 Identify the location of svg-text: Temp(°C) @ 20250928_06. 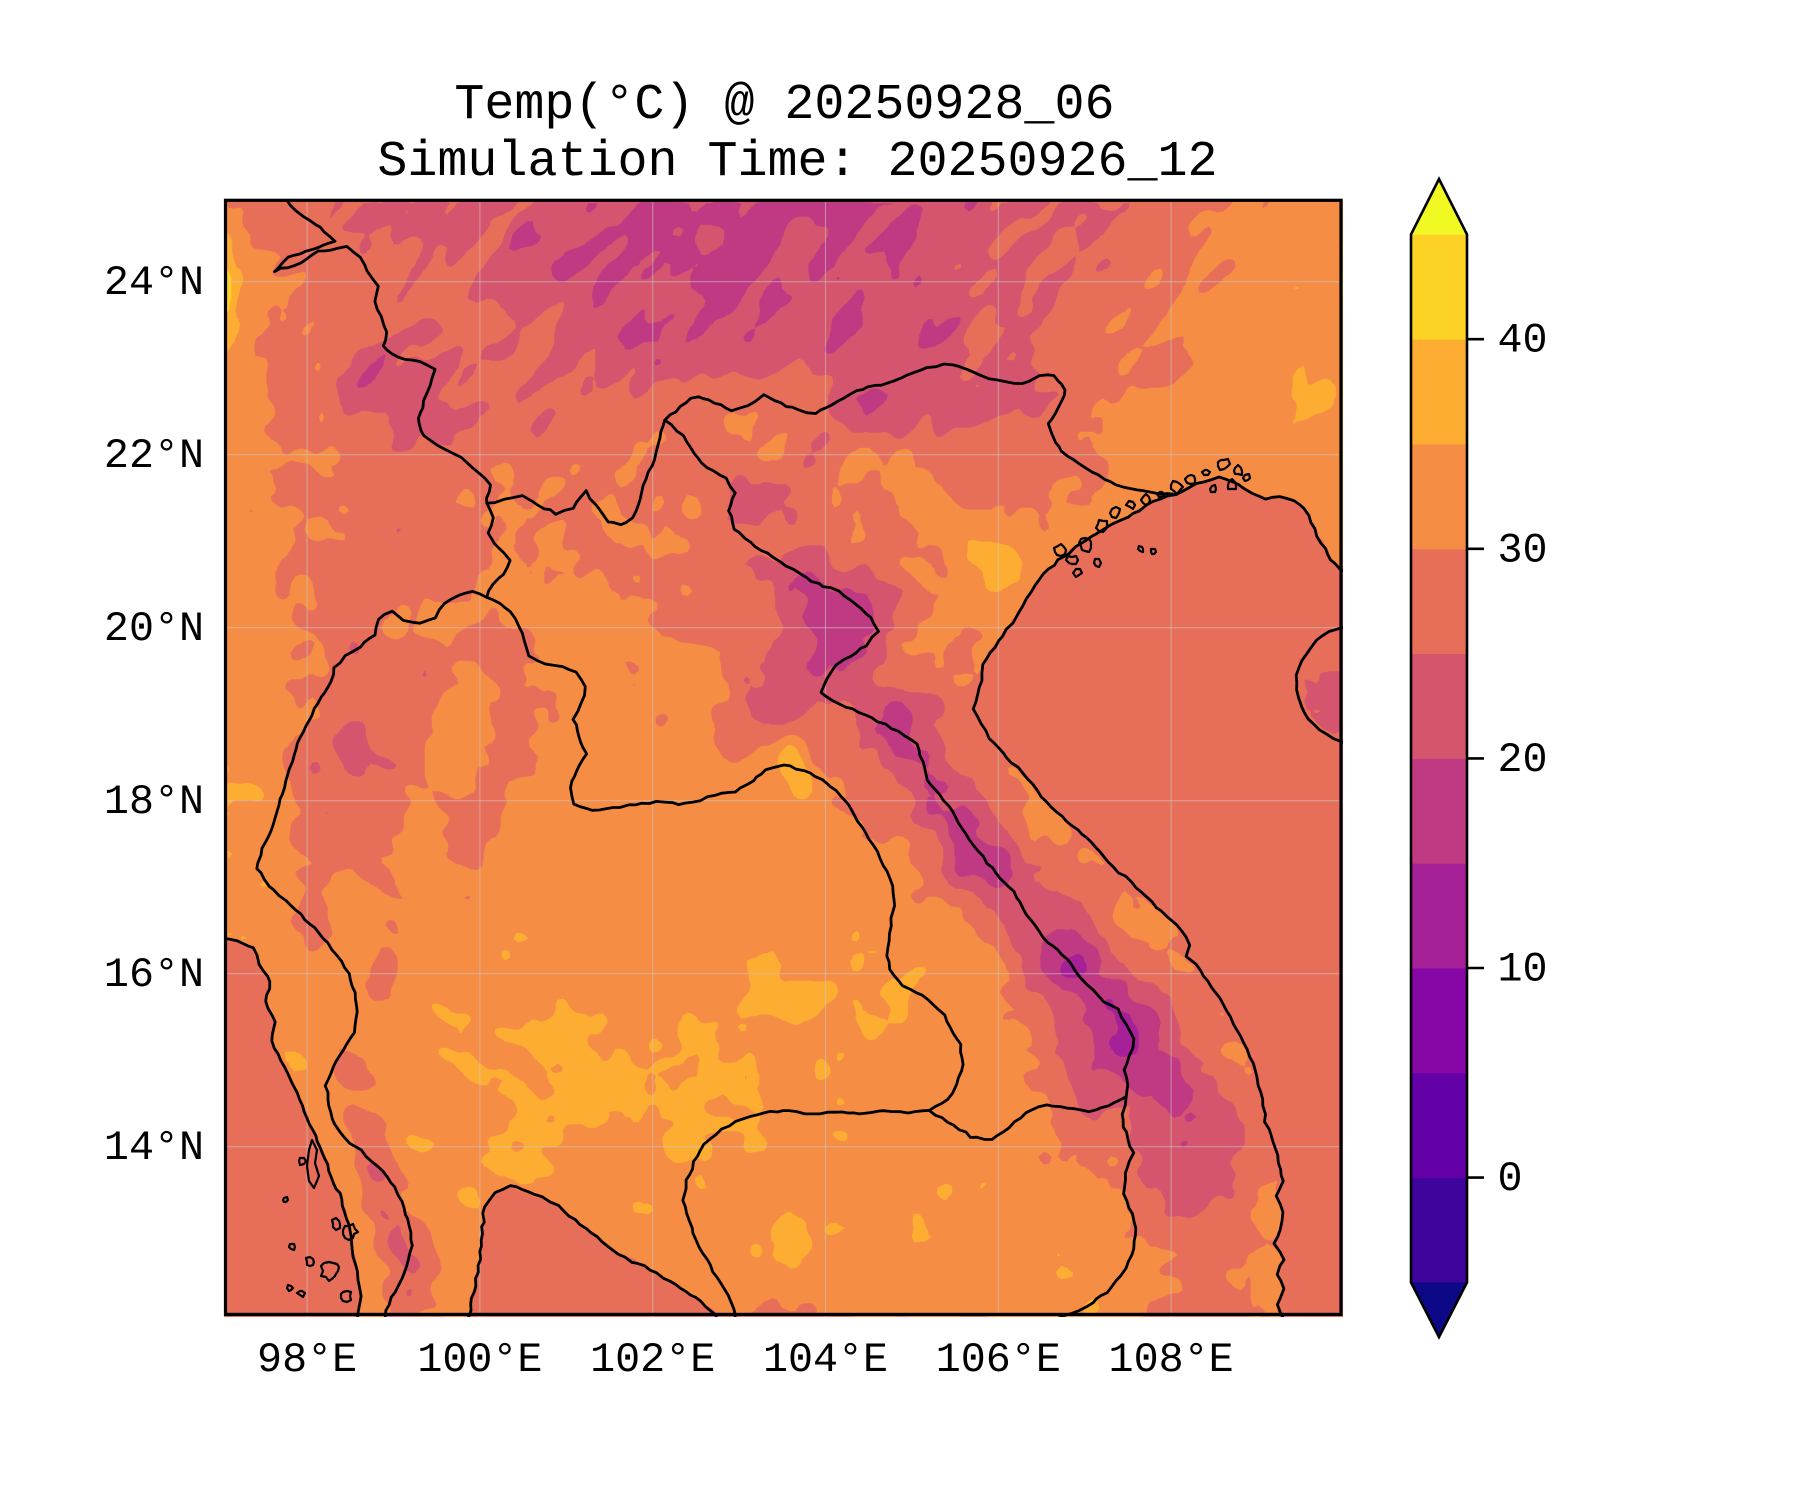
(784, 105).